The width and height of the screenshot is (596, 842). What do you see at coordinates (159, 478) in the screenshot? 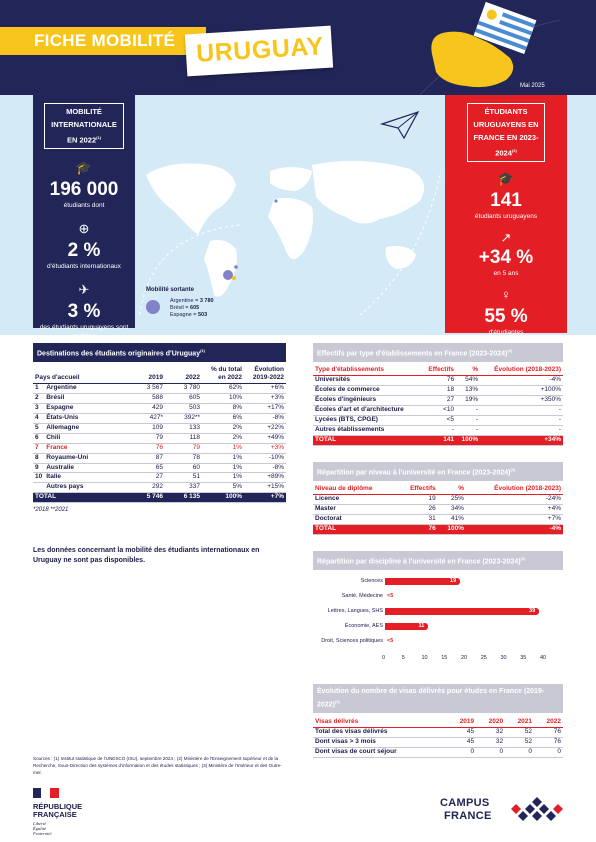
I see `table-row: 10 Italie 27 51 1% +89%` at bounding box center [159, 478].